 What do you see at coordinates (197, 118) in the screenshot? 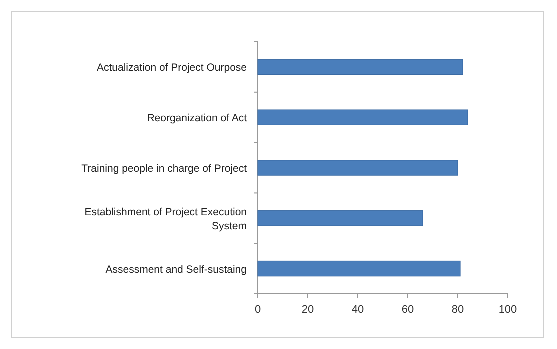
I see `y-tick-label: Reorganization of Act` at bounding box center [197, 118].